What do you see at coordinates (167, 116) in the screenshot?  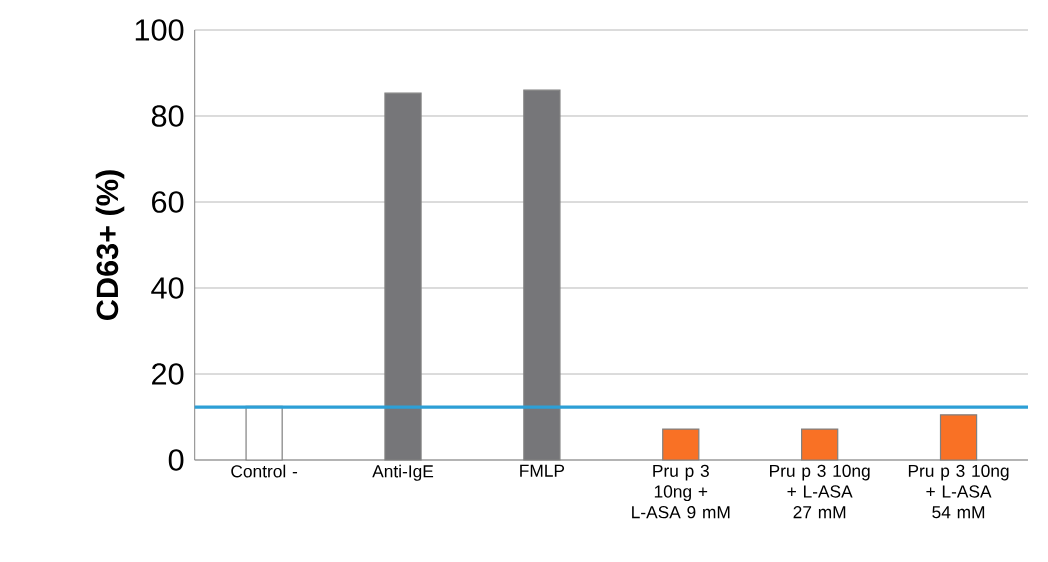 I see `y-tick-label: 80` at bounding box center [167, 116].